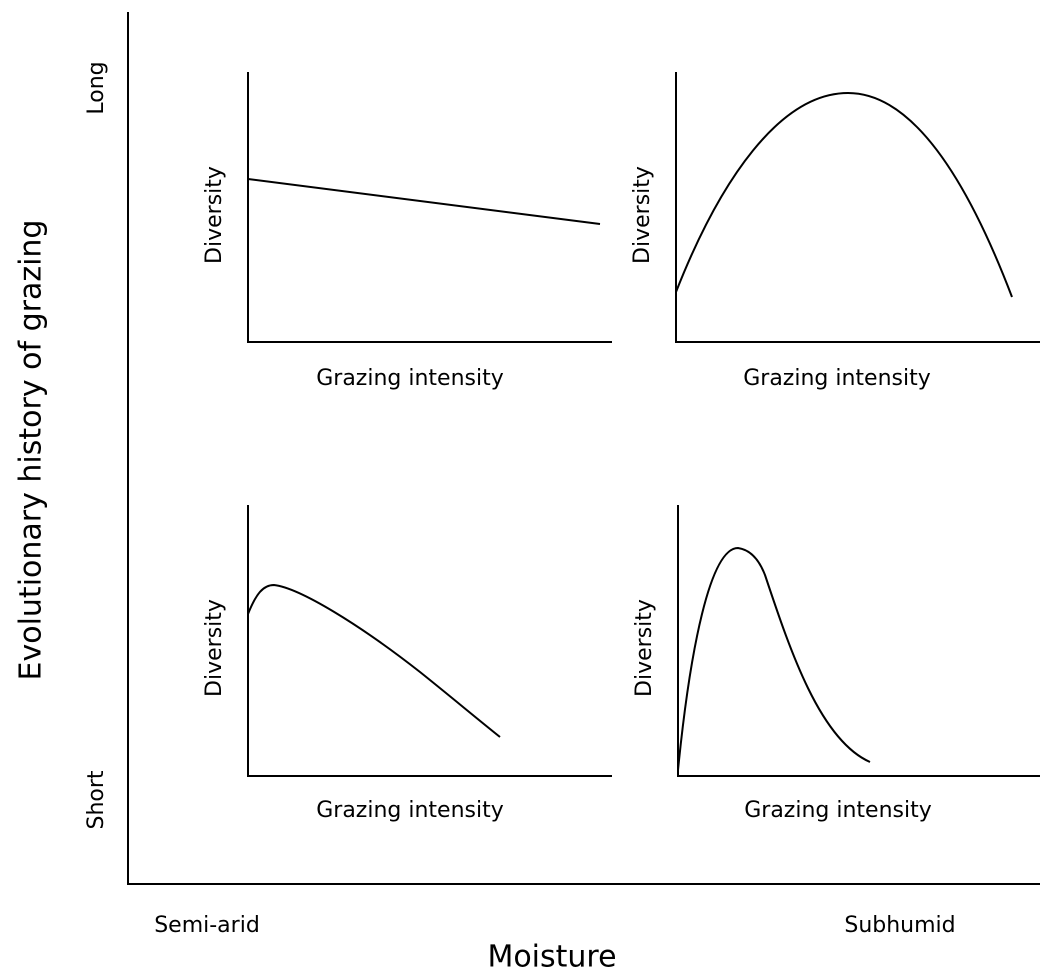 This screenshot has height=974, width=1040. Describe the element at coordinates (207, 925) in the screenshot. I see `x-axis-left: Semi-arid` at that location.